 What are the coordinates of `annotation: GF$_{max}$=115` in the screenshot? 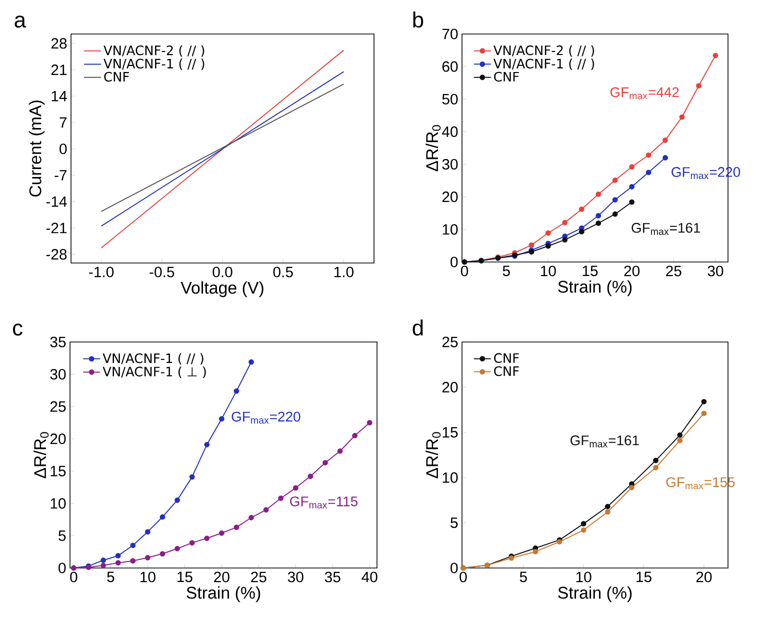 It's located at (324, 502).